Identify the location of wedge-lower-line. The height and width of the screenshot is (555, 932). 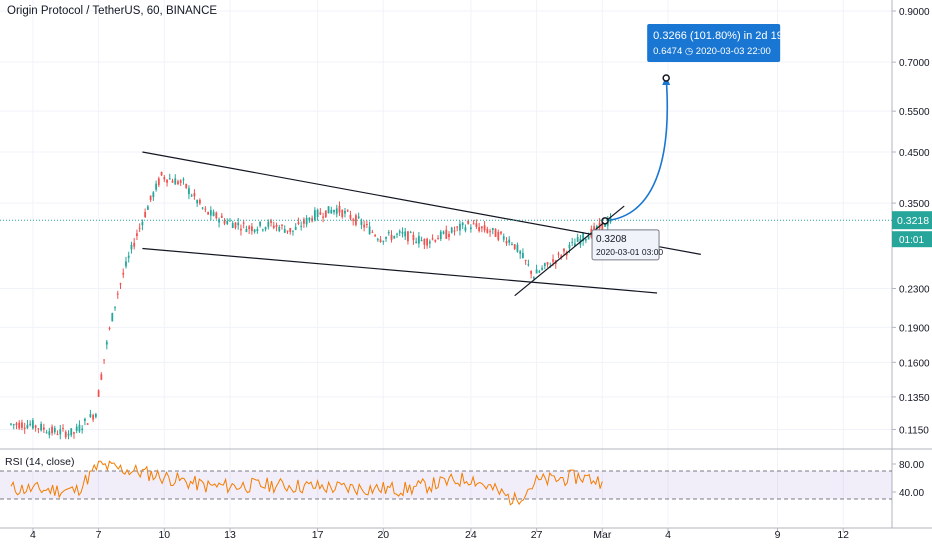
(400, 270).